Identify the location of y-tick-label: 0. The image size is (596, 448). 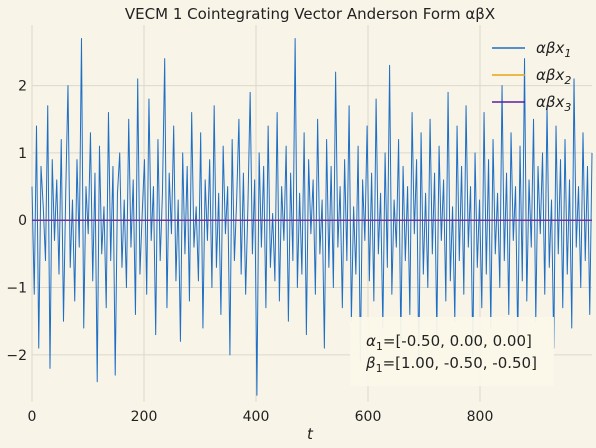
(22, 221).